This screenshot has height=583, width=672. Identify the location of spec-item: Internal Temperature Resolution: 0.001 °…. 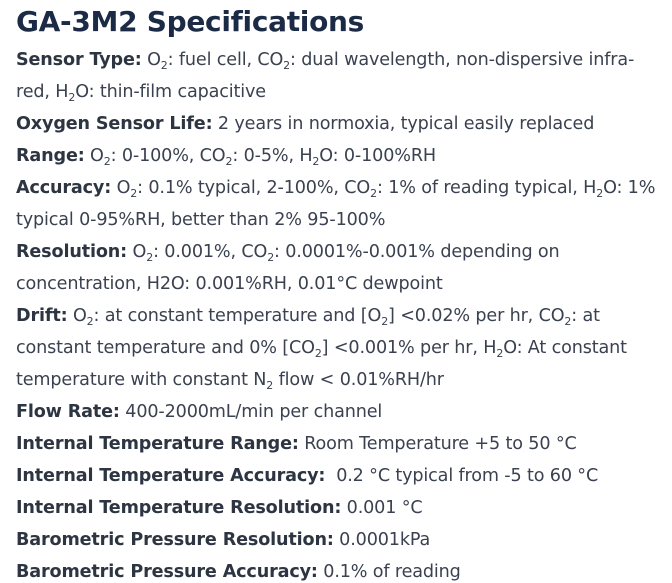
(340, 508).